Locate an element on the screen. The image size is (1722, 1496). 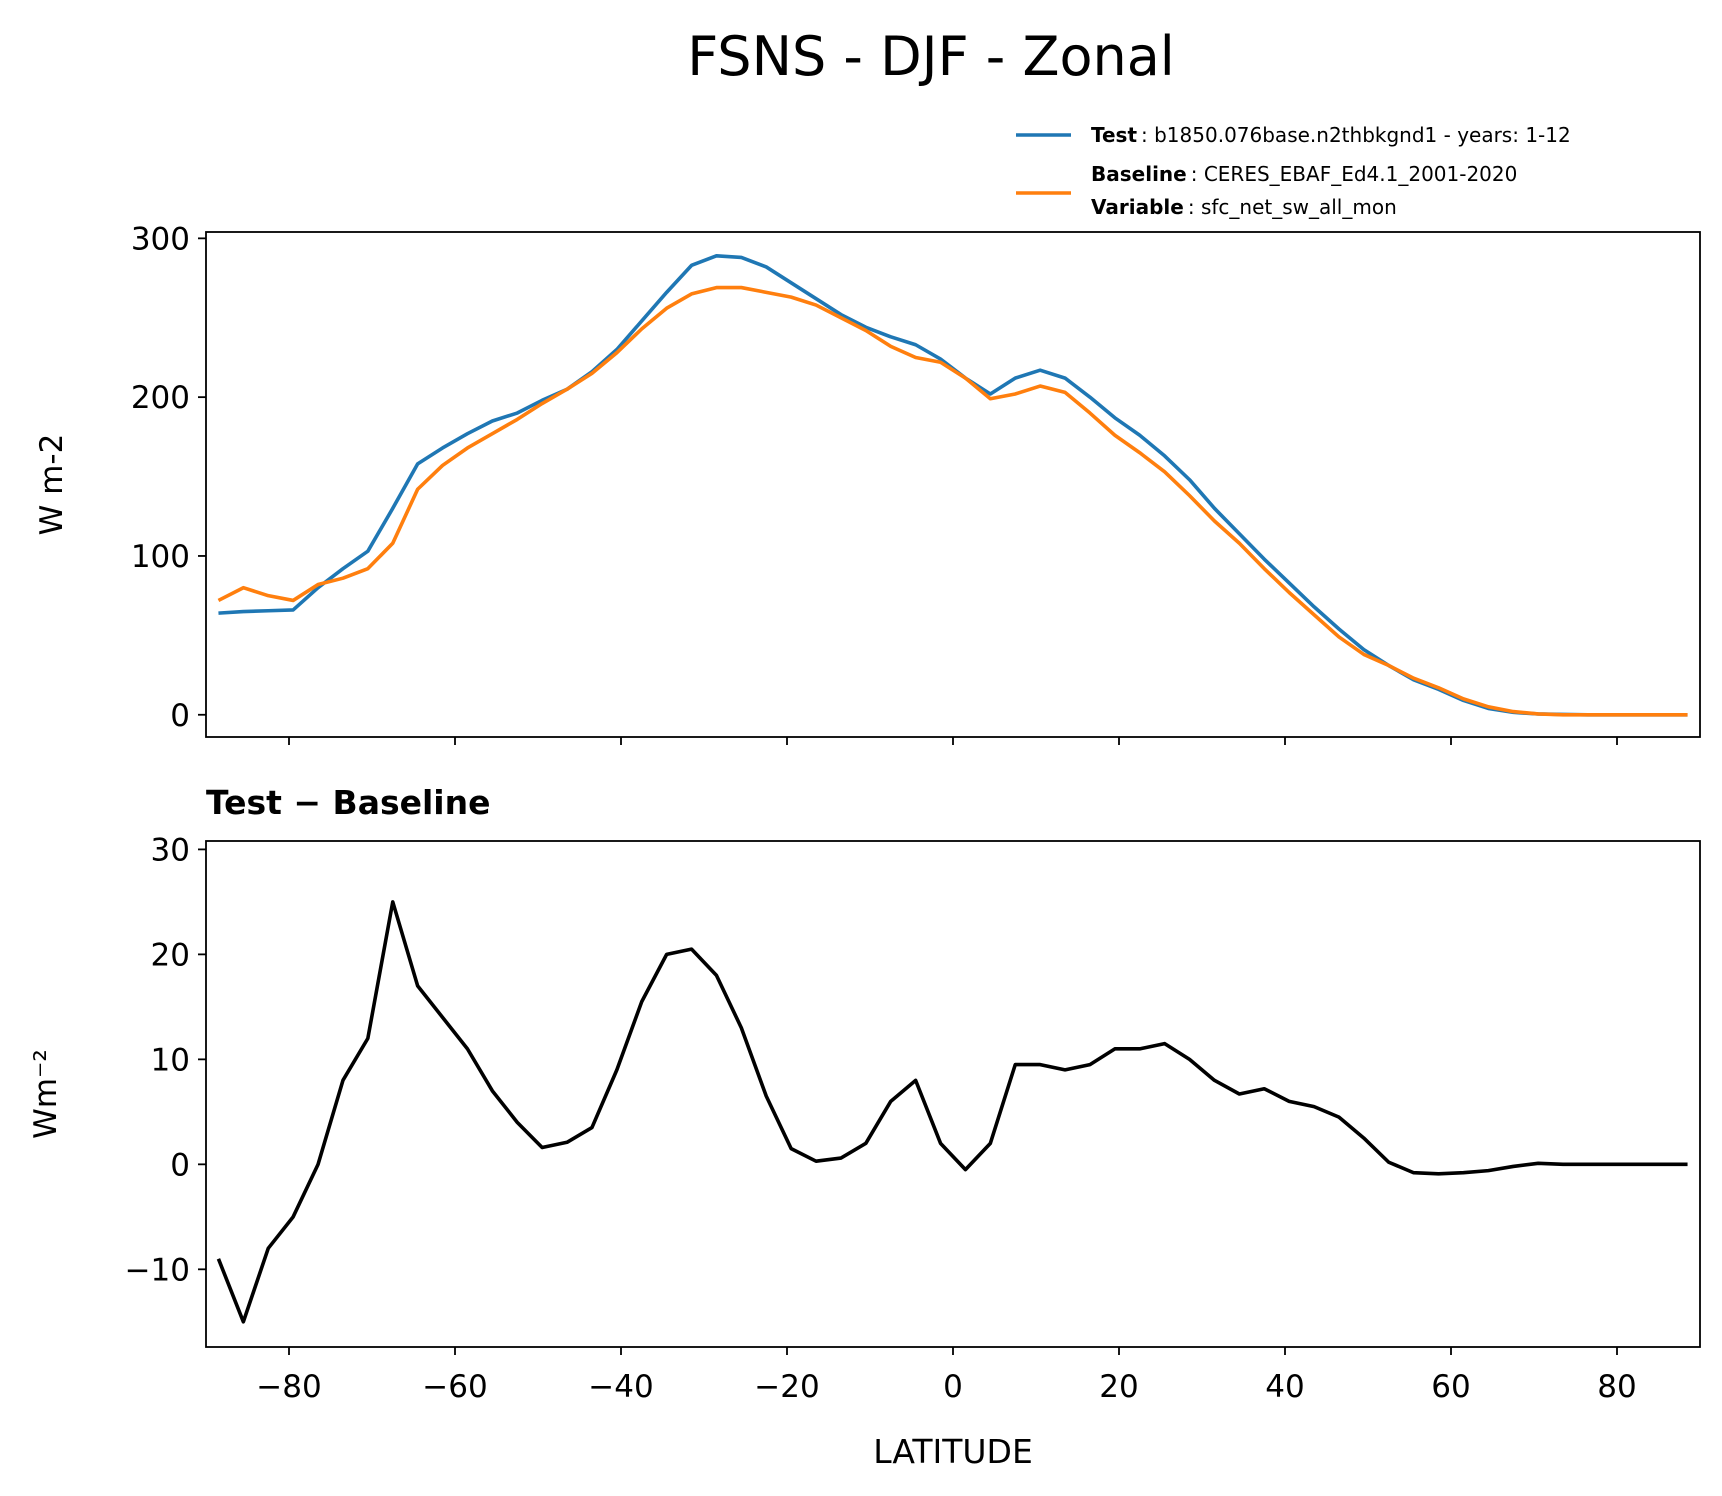
y-tick-label: 30 is located at coordinates (170, 850).